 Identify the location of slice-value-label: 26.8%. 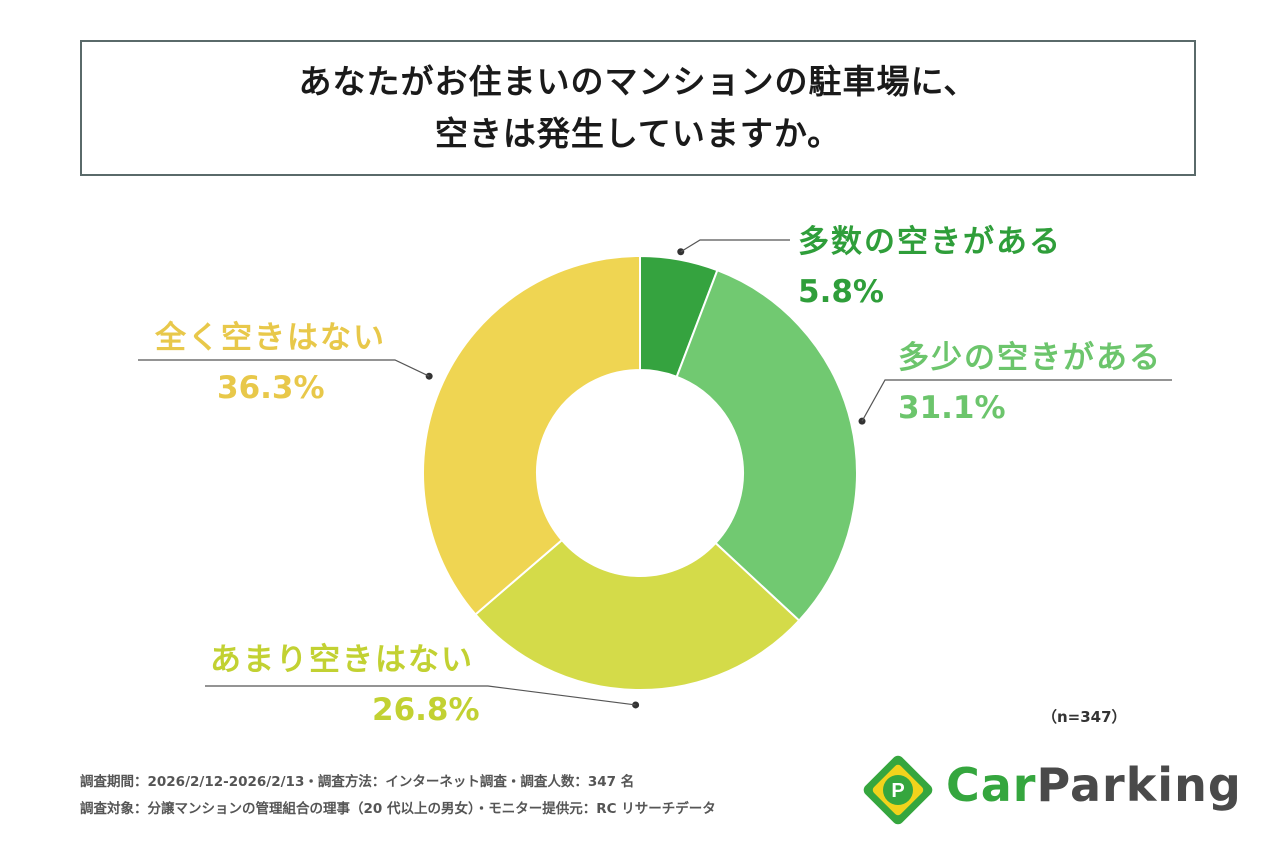
(426, 710).